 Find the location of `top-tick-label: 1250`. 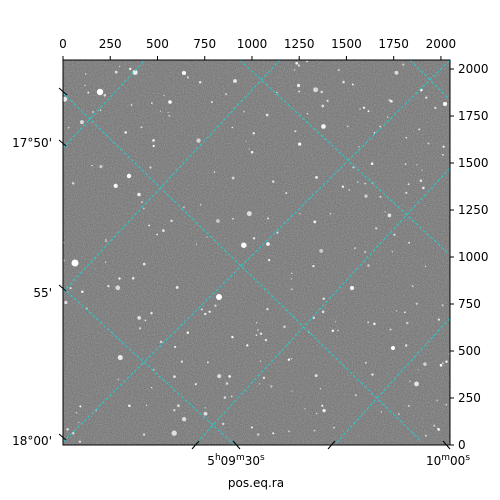

top-tick-label: 1250 is located at coordinates (299, 44).